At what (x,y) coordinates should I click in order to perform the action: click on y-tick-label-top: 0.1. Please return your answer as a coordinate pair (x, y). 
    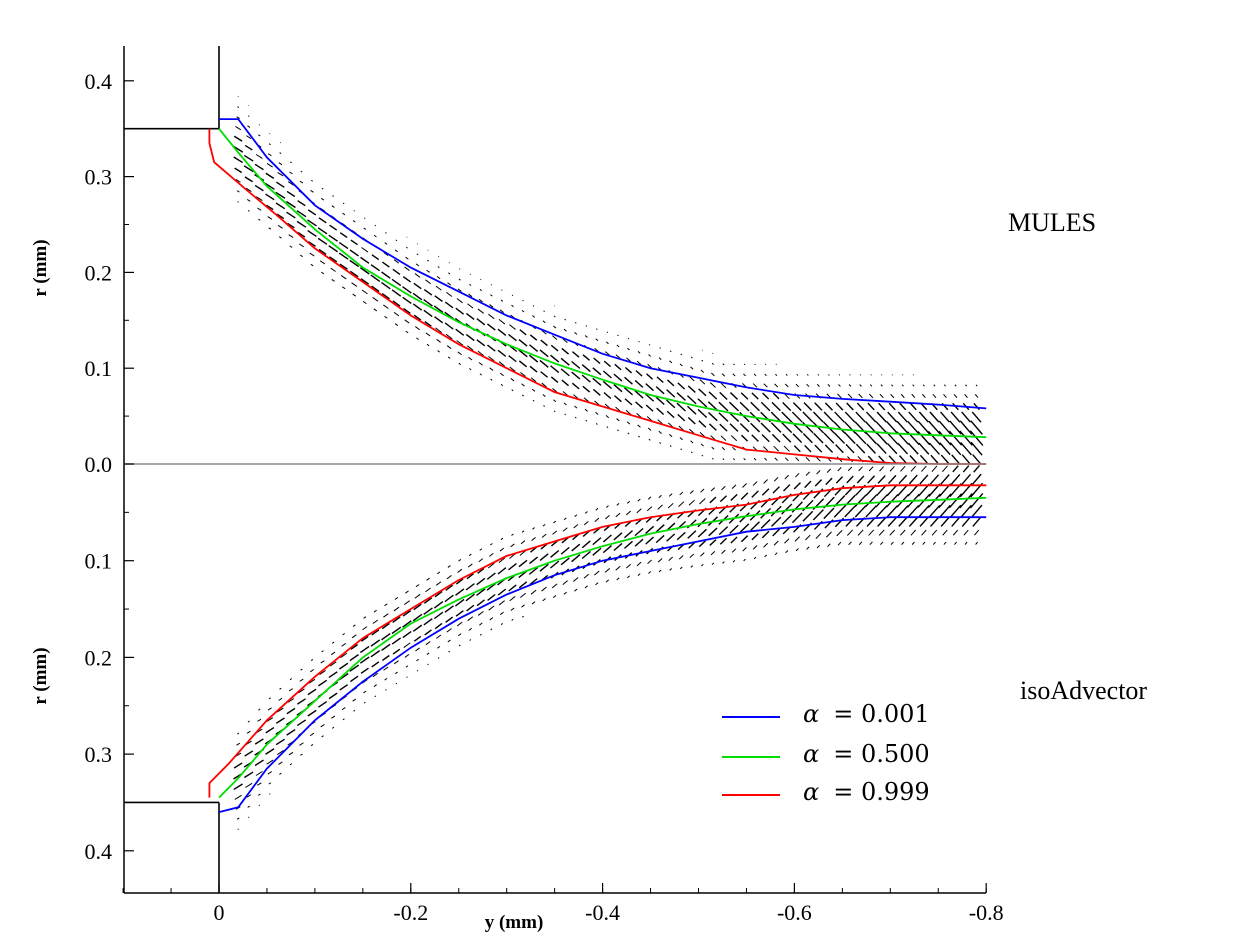
    Looking at the image, I should click on (99, 368).